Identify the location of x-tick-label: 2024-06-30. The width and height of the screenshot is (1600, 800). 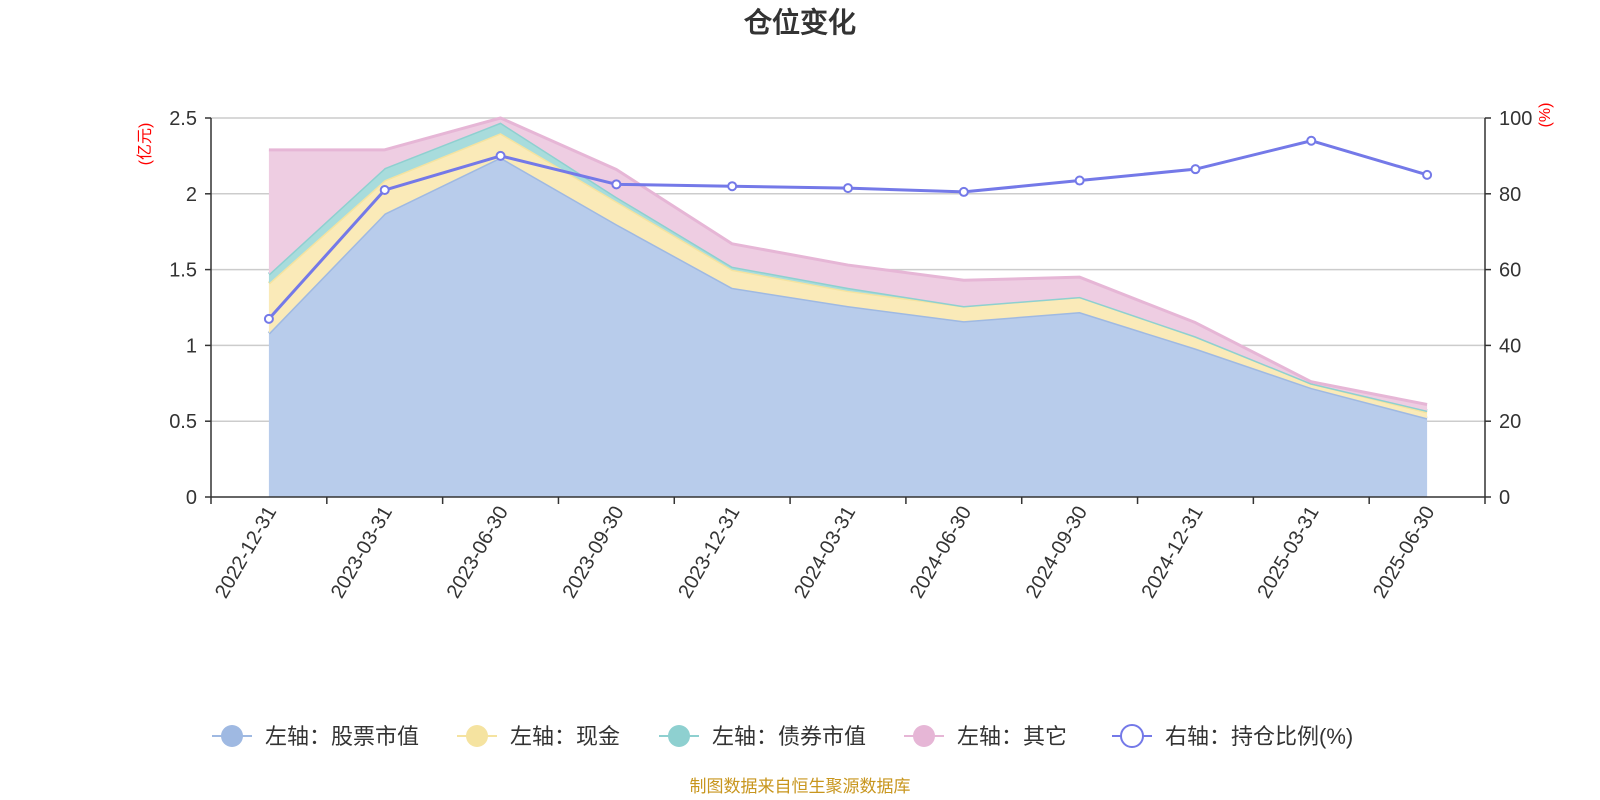
(941, 552).